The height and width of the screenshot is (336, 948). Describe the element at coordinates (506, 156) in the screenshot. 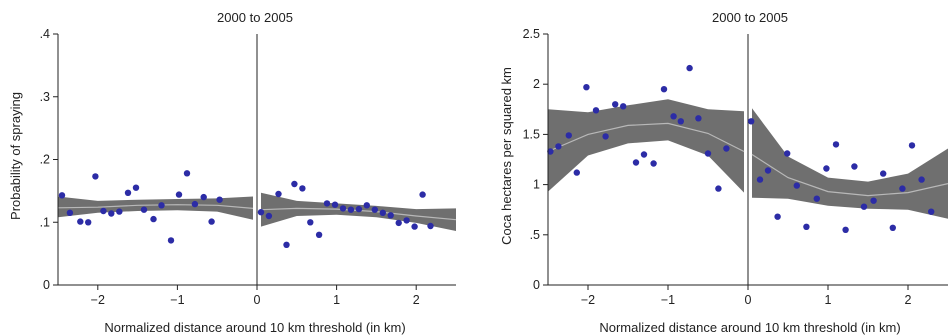

I see `y-axis-label: Coca hectares per squared km` at that location.